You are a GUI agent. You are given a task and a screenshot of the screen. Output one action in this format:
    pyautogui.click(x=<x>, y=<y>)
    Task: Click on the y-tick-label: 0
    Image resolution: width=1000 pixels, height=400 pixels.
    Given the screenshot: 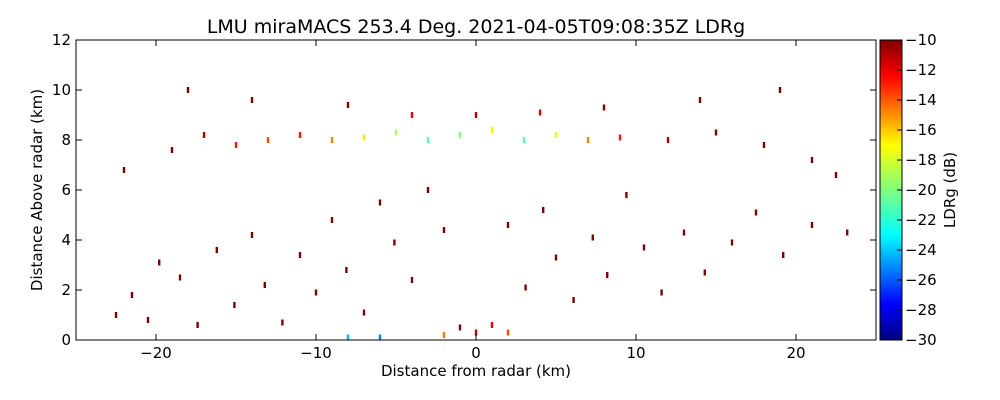 What is the action you would take?
    pyautogui.click(x=66, y=340)
    